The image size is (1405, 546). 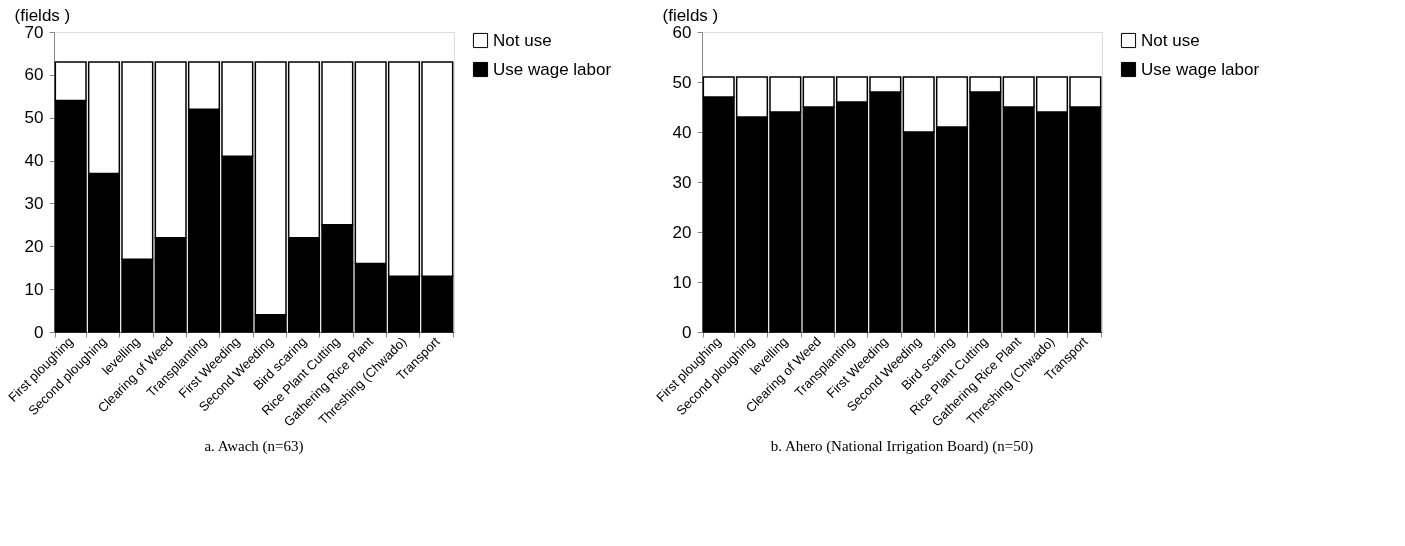 I want to click on text: b. Ahero (National Irrigation Board) (n=50), so click(x=902, y=446).